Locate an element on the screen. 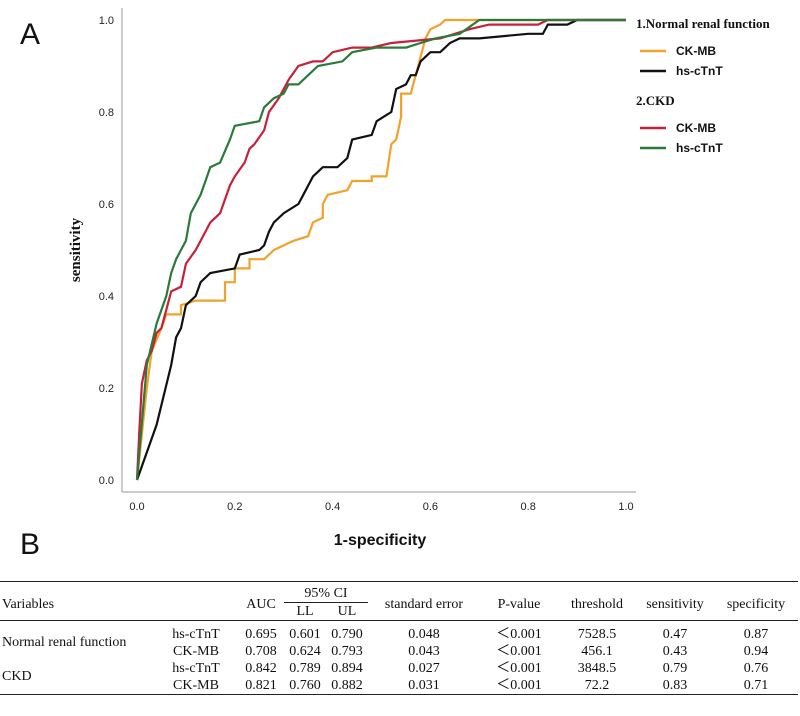 The width and height of the screenshot is (800, 716). cell-specificity: 0.71 is located at coordinates (756, 685).